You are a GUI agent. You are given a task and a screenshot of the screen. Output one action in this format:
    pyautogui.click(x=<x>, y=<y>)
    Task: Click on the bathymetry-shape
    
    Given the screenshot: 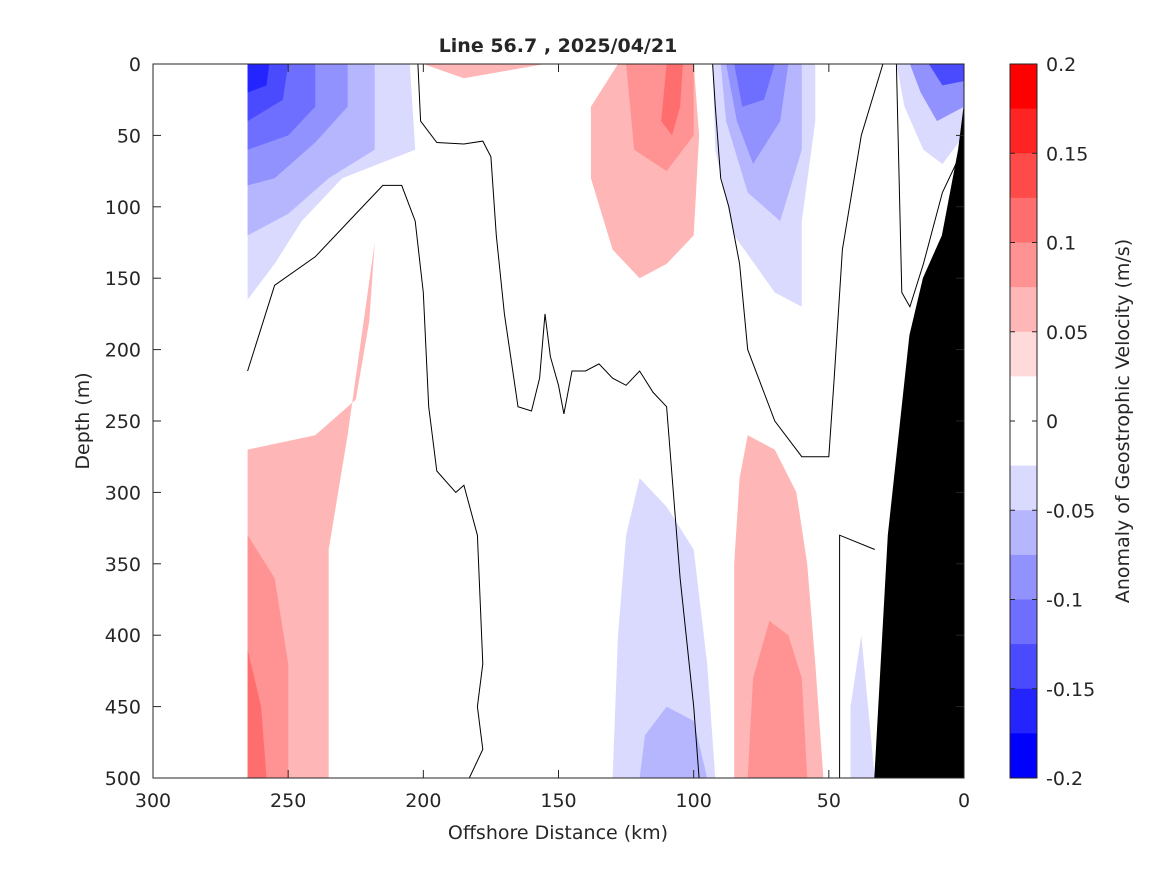 What is the action you would take?
    pyautogui.click(x=919, y=442)
    